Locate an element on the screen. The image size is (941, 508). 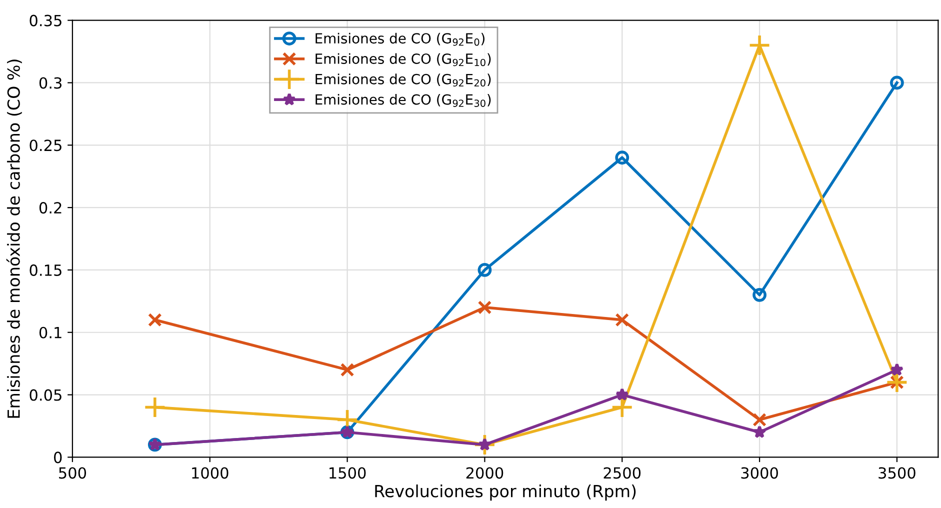
y-tick-label: 0.3 is located at coordinates (50, 83).